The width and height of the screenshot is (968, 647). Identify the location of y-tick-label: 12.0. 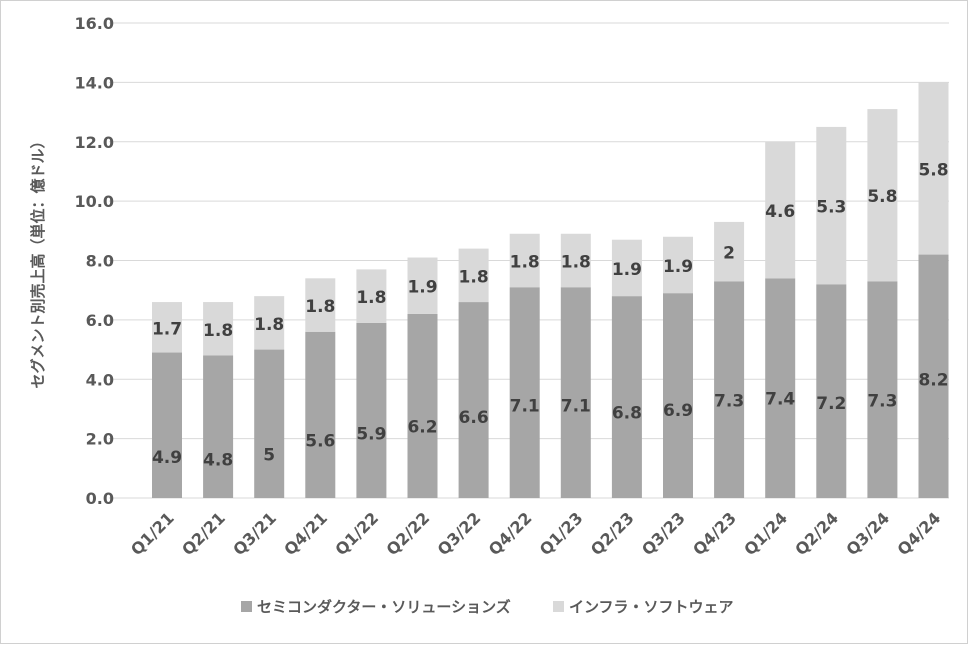
(94, 142).